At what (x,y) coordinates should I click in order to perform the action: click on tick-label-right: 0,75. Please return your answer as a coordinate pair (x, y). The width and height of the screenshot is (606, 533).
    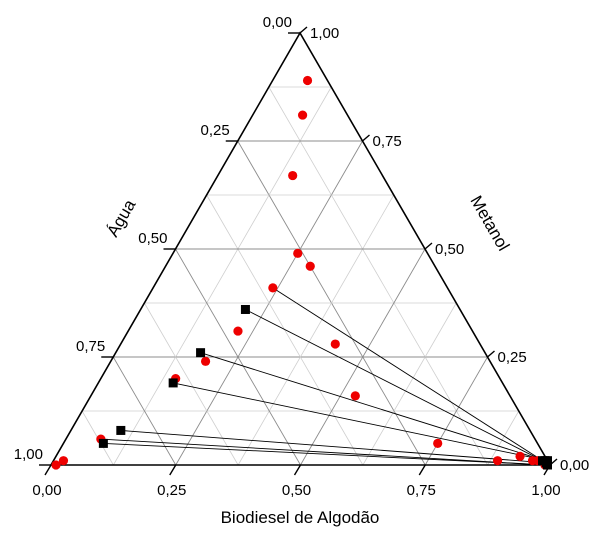
    Looking at the image, I should click on (387, 141).